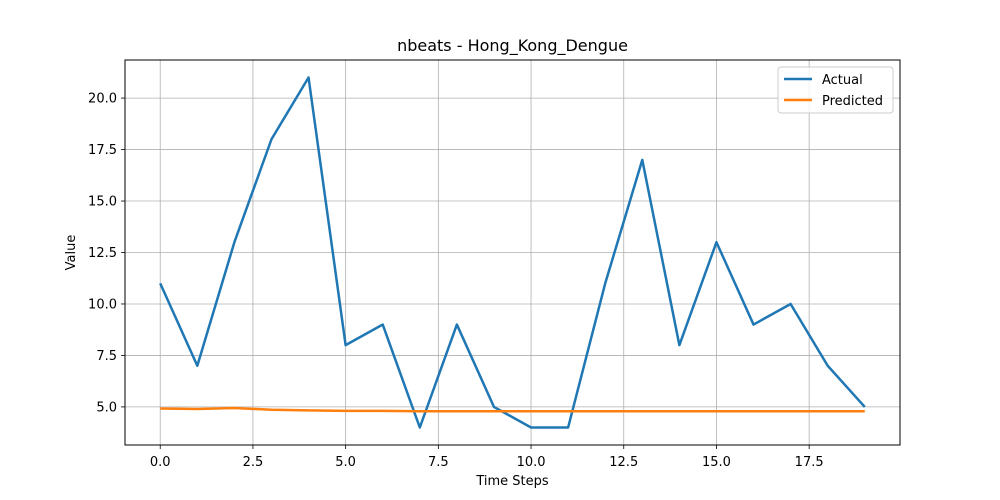 The height and width of the screenshot is (500, 1000). I want to click on y-tick-label: 7.5, so click(106, 356).